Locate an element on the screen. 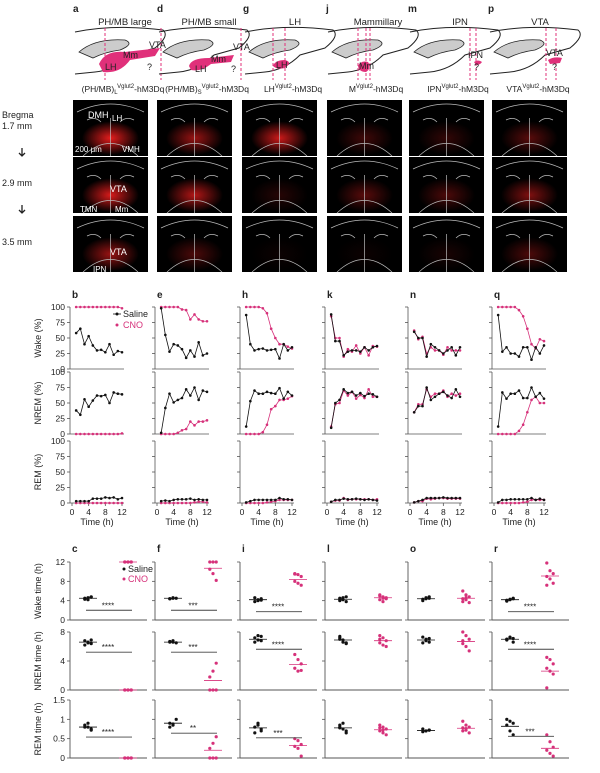 The image size is (600, 773). dot-plot-l-nrem is located at coordinates (362, 661).